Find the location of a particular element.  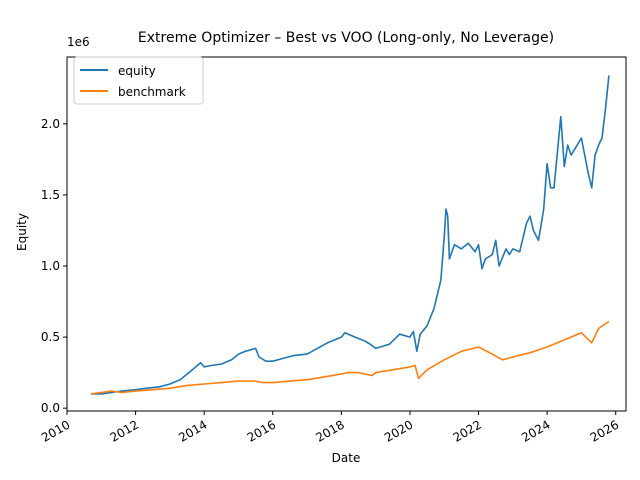

x-tick-label: 2022 is located at coordinates (467, 430).